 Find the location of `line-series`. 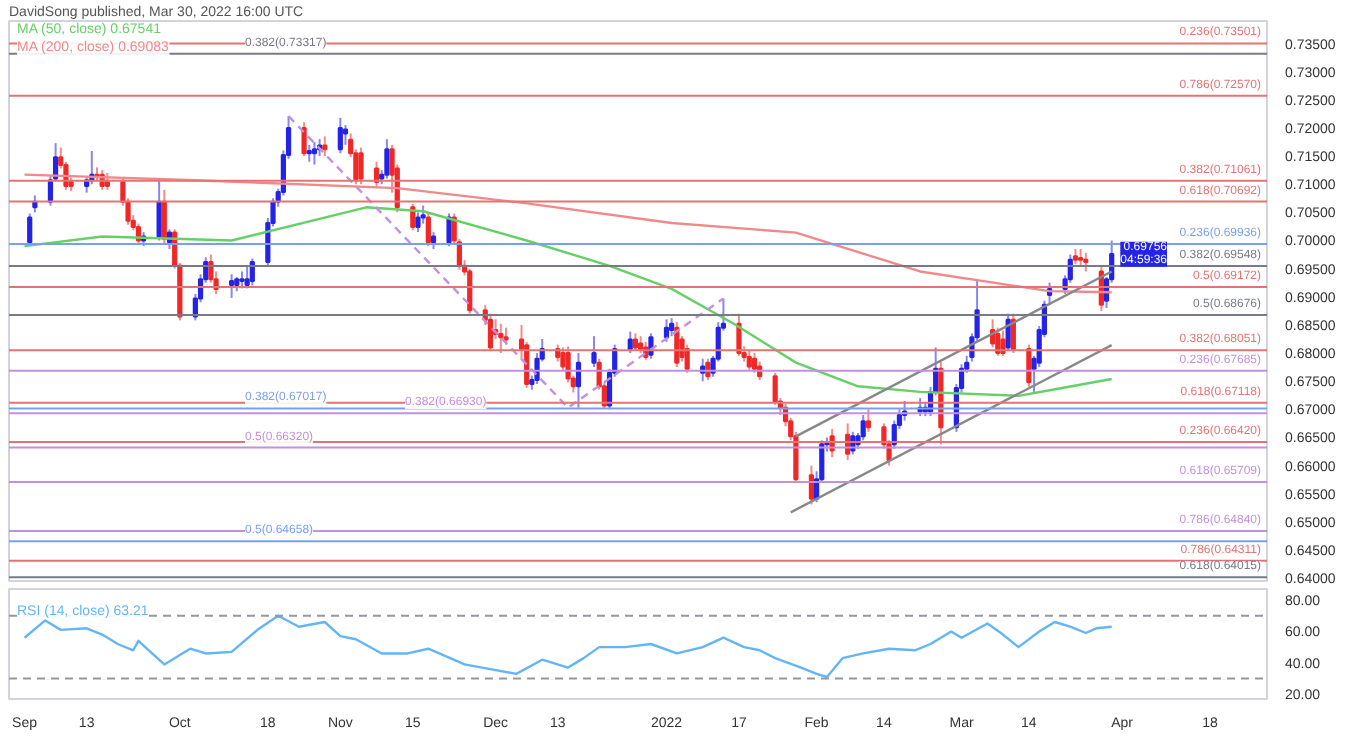

line-series is located at coordinates (568, 646).